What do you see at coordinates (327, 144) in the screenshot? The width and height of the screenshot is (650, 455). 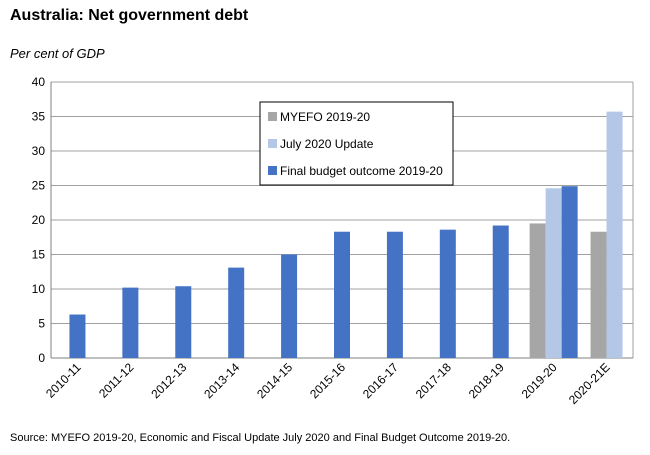 I see `legend-label: July 2020 Update` at bounding box center [327, 144].